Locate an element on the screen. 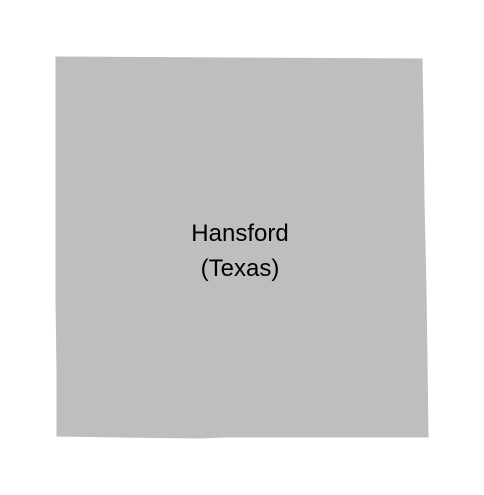  state-name-label: (Texas) is located at coordinates (240, 268).